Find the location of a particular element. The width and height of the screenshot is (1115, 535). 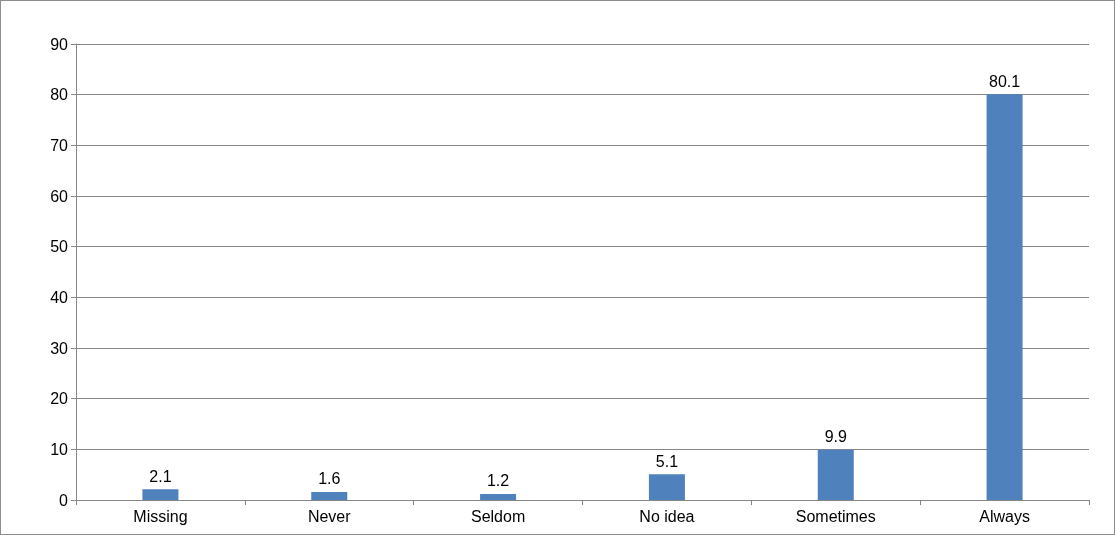

y-tick-label: 40 is located at coordinates (59, 297).